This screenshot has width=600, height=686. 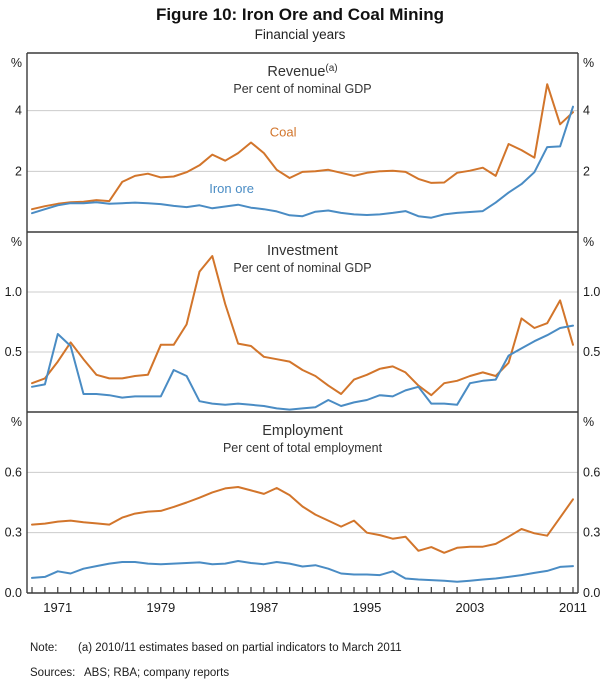 What do you see at coordinates (160, 607) in the screenshot?
I see `x-tick-label: 1979` at bounding box center [160, 607].